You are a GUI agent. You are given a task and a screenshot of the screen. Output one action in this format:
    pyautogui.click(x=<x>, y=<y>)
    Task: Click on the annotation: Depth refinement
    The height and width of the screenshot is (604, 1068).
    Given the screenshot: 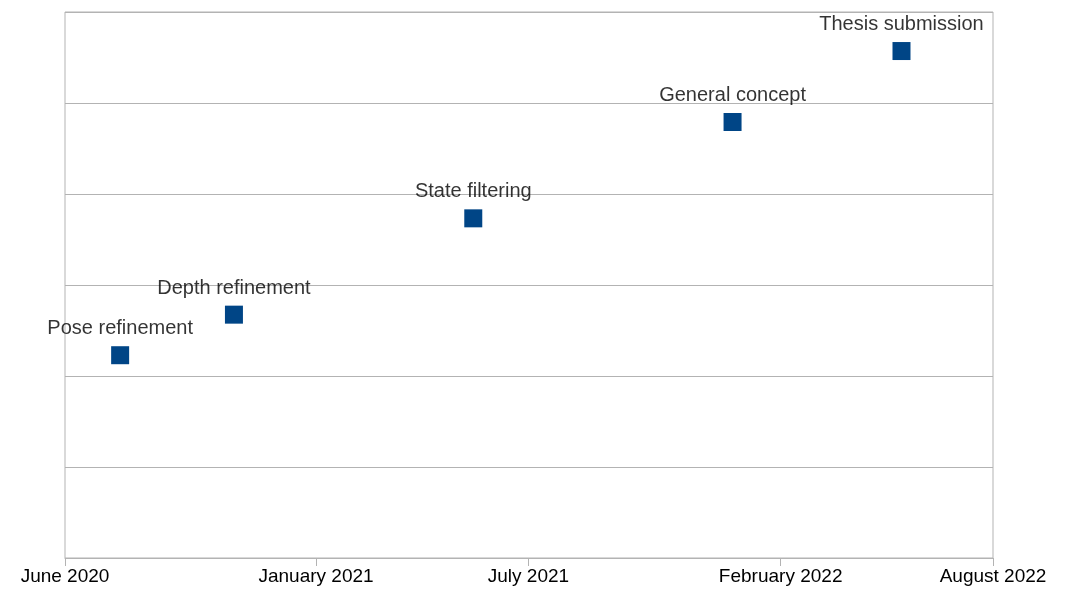 What is the action you would take?
    pyautogui.click(x=234, y=286)
    